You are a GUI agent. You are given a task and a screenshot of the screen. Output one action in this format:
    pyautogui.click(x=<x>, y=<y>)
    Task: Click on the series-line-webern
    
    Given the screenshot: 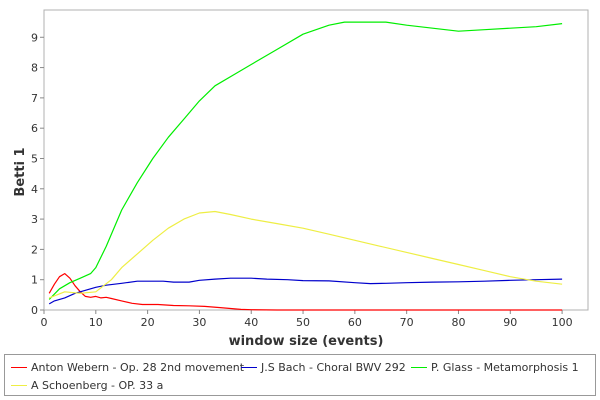 What is the action you would take?
    pyautogui.click(x=305, y=292)
    